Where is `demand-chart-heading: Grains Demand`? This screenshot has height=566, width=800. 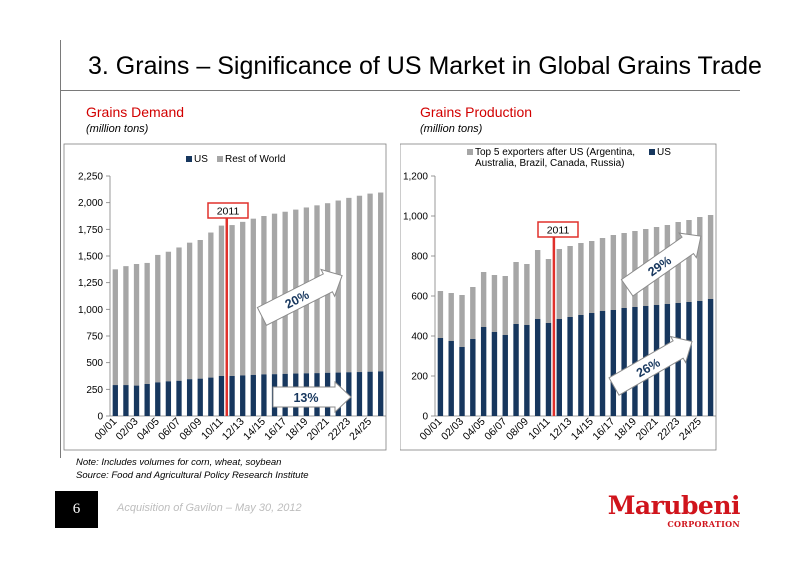 demand-chart-heading: Grains Demand is located at coordinates (135, 112).